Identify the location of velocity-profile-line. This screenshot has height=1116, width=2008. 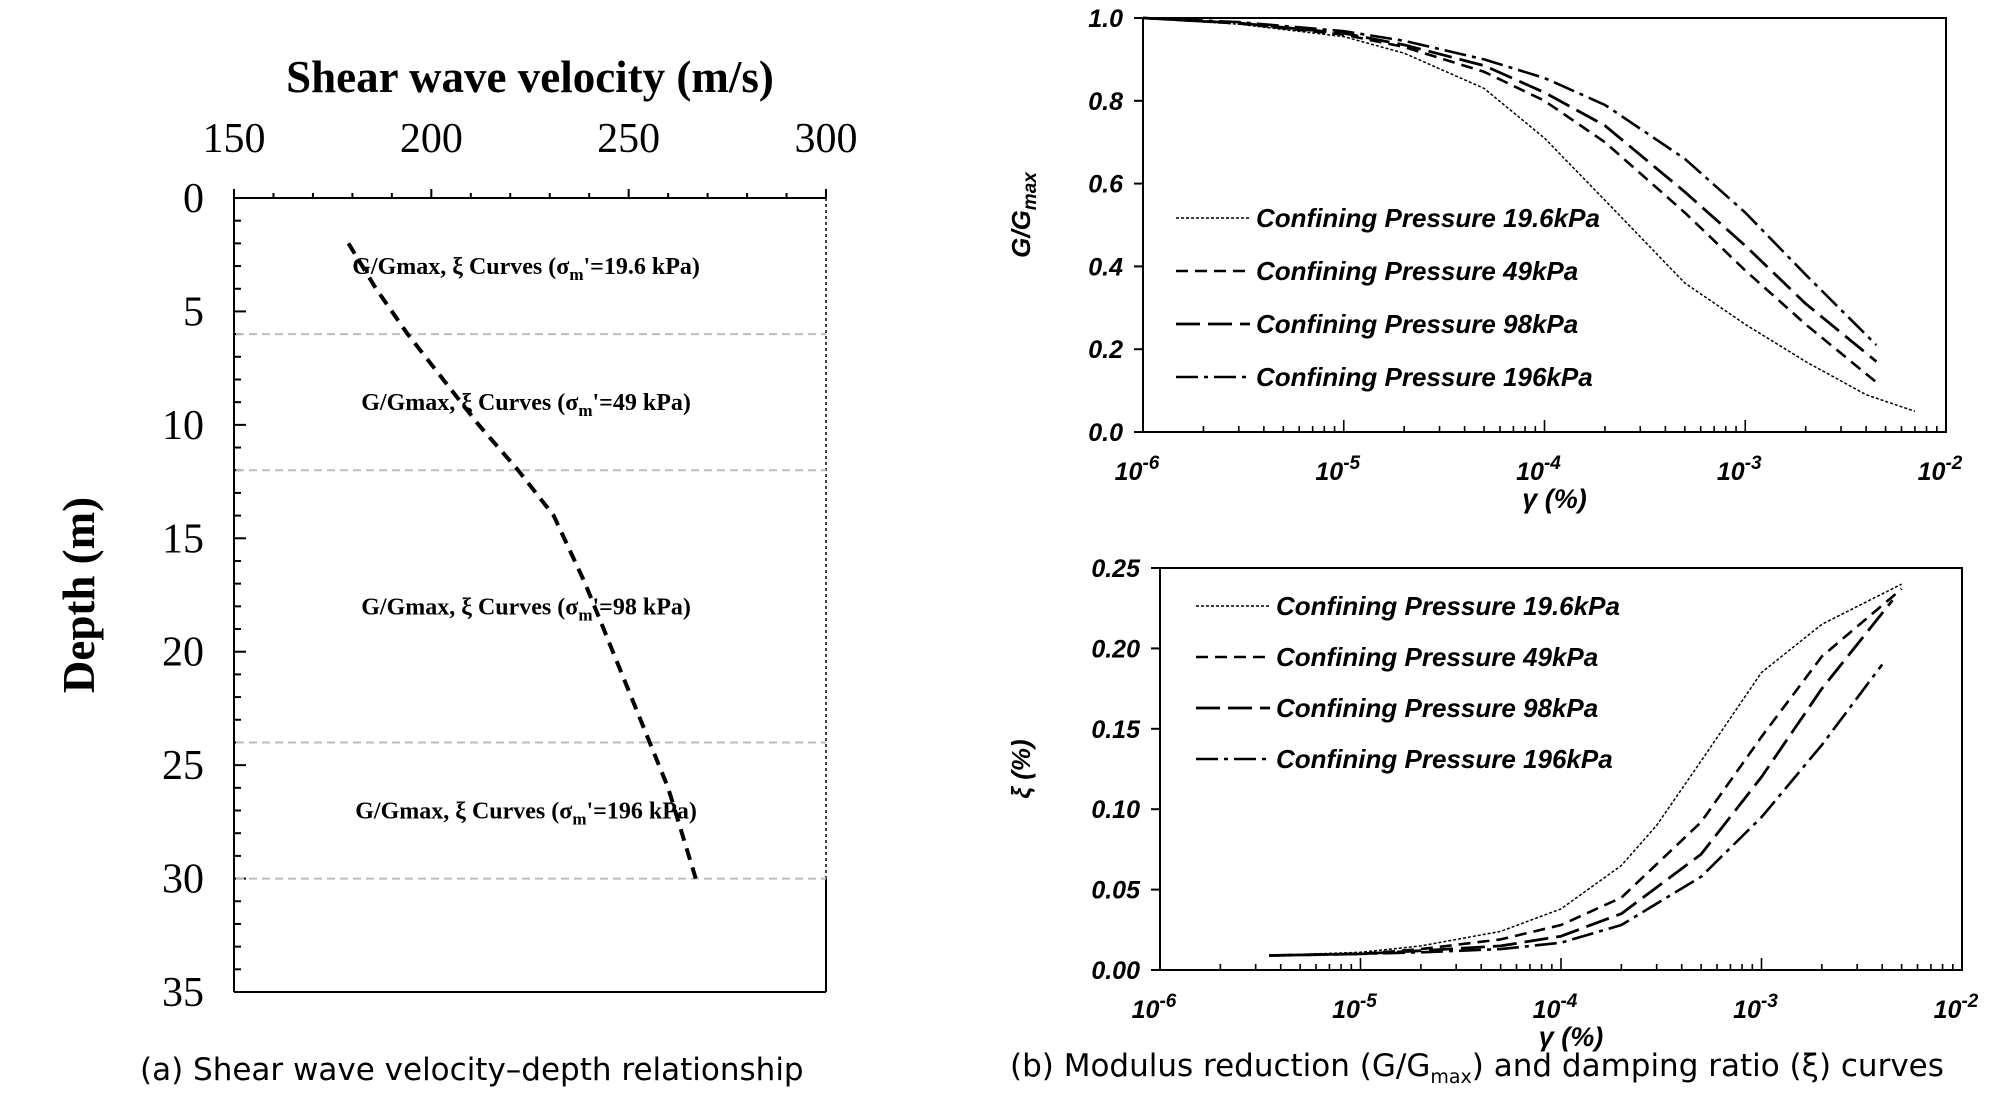
(522, 561).